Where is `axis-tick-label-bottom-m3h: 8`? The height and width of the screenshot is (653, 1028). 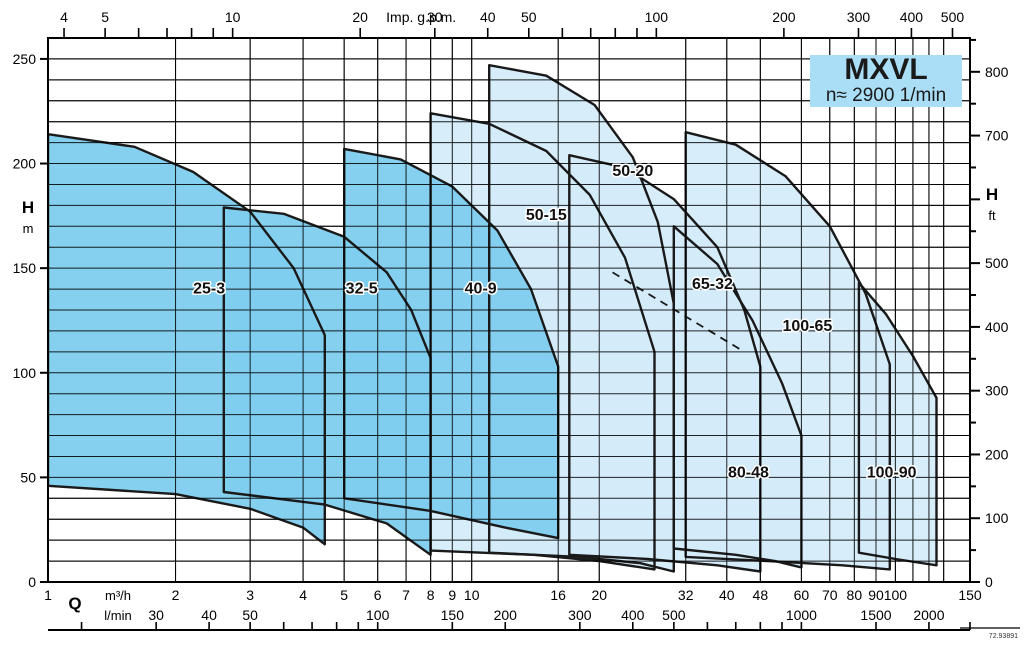
axis-tick-label-bottom-m3h: 8 is located at coordinates (431, 595).